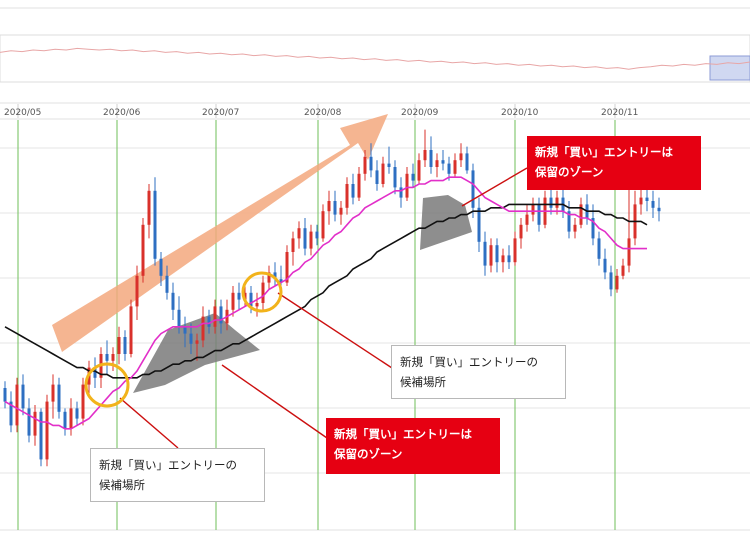 The width and height of the screenshot is (750, 555). I want to click on callout-hold-zone-bottom: 新規「買い」エントリーは 保留のゾーン, so click(413, 446).